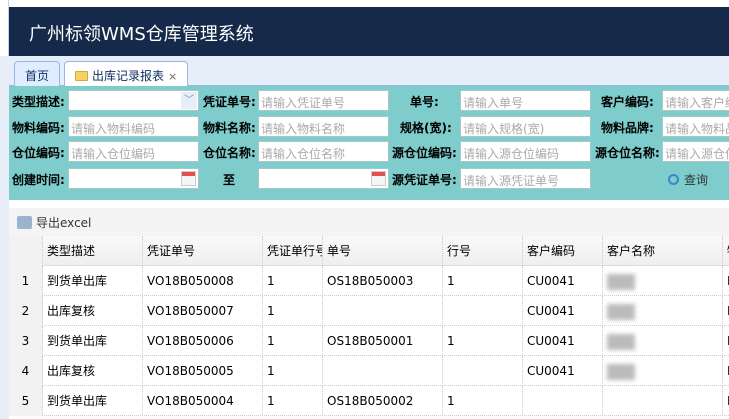 The height and width of the screenshot is (419, 729). What do you see at coordinates (383, 311) in the screenshot?
I see `cell-order` at bounding box center [383, 311].